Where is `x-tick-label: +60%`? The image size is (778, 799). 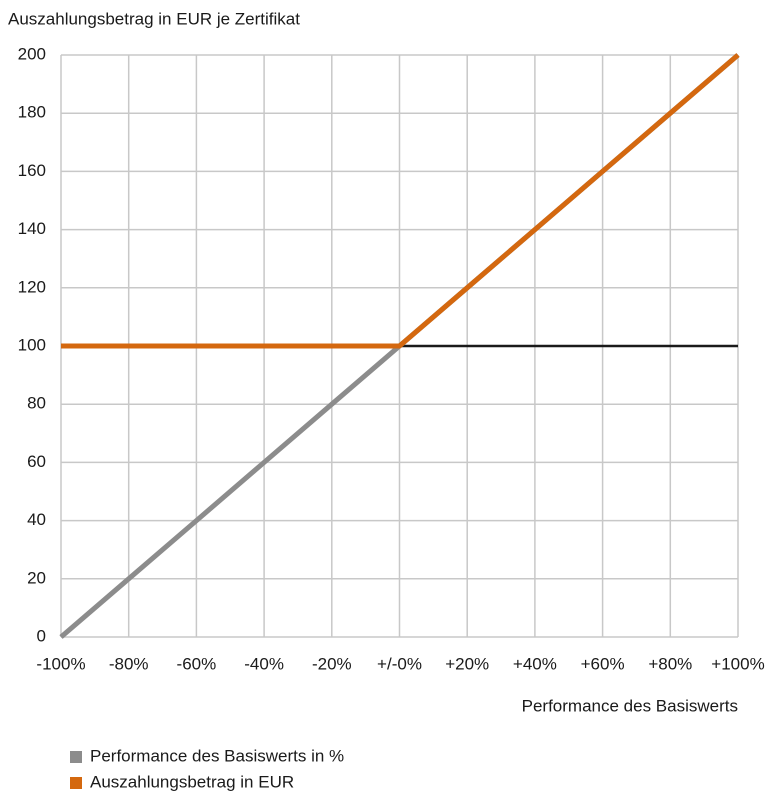
x-tick-label: +60% is located at coordinates (603, 663).